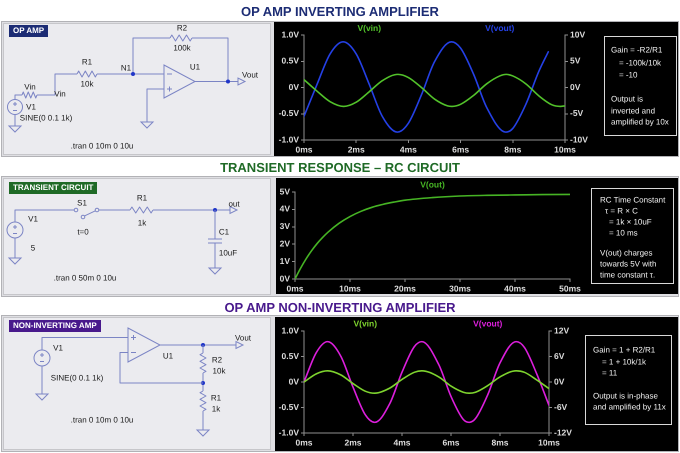 The height and width of the screenshot is (453, 680). Describe the element at coordinates (85, 278) in the screenshot. I see `text: .tran 0 50m 0 10u` at that location.